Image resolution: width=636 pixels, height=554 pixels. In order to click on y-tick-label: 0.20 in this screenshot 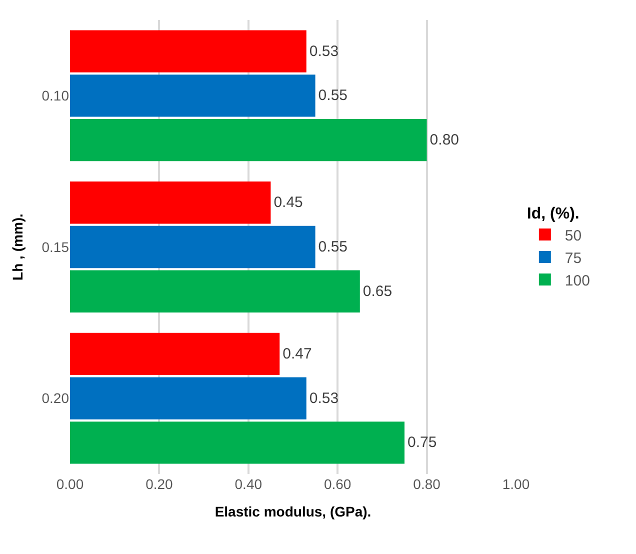, I will do `click(56, 398)`.